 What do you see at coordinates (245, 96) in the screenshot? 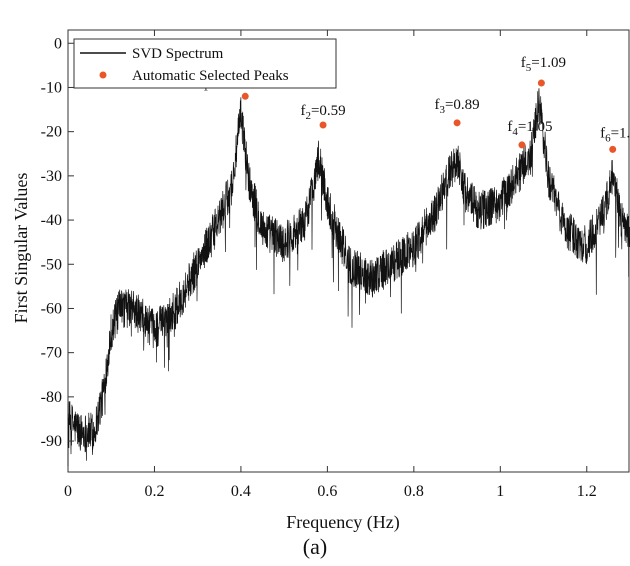
I see `peak-marker-f1` at bounding box center [245, 96].